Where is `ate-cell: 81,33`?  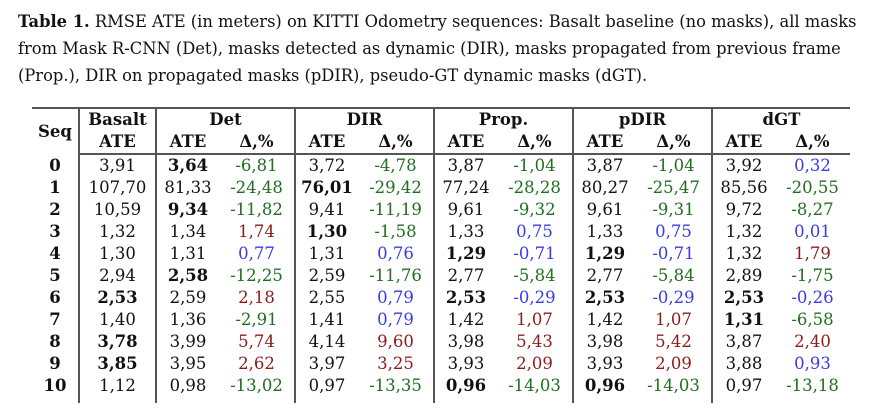
ate-cell: 81,33 is located at coordinates (187, 188).